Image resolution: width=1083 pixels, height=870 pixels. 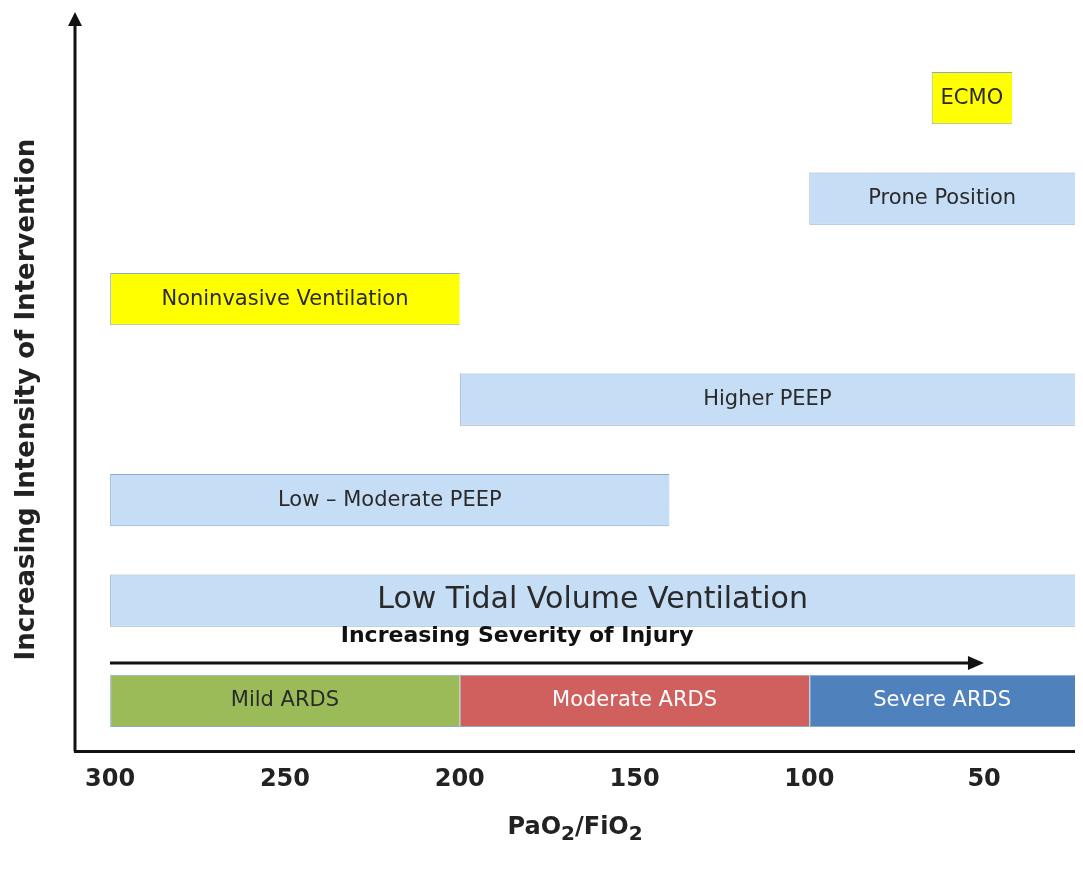 I want to click on x-tick-label: 200, so click(x=459, y=777).